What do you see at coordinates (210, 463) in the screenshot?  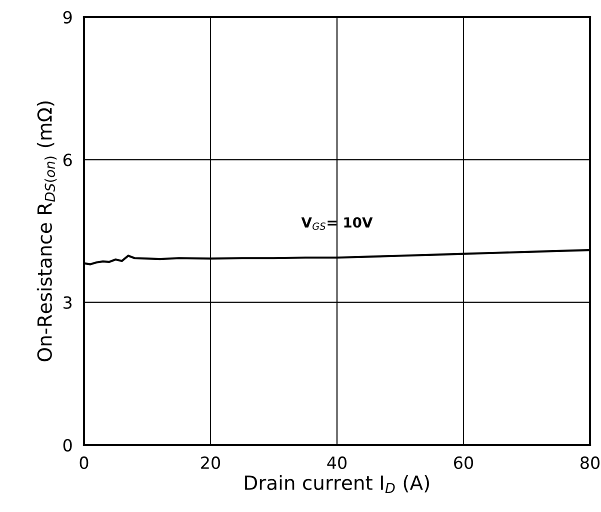 I see `x-tick-label: 20` at bounding box center [210, 463].